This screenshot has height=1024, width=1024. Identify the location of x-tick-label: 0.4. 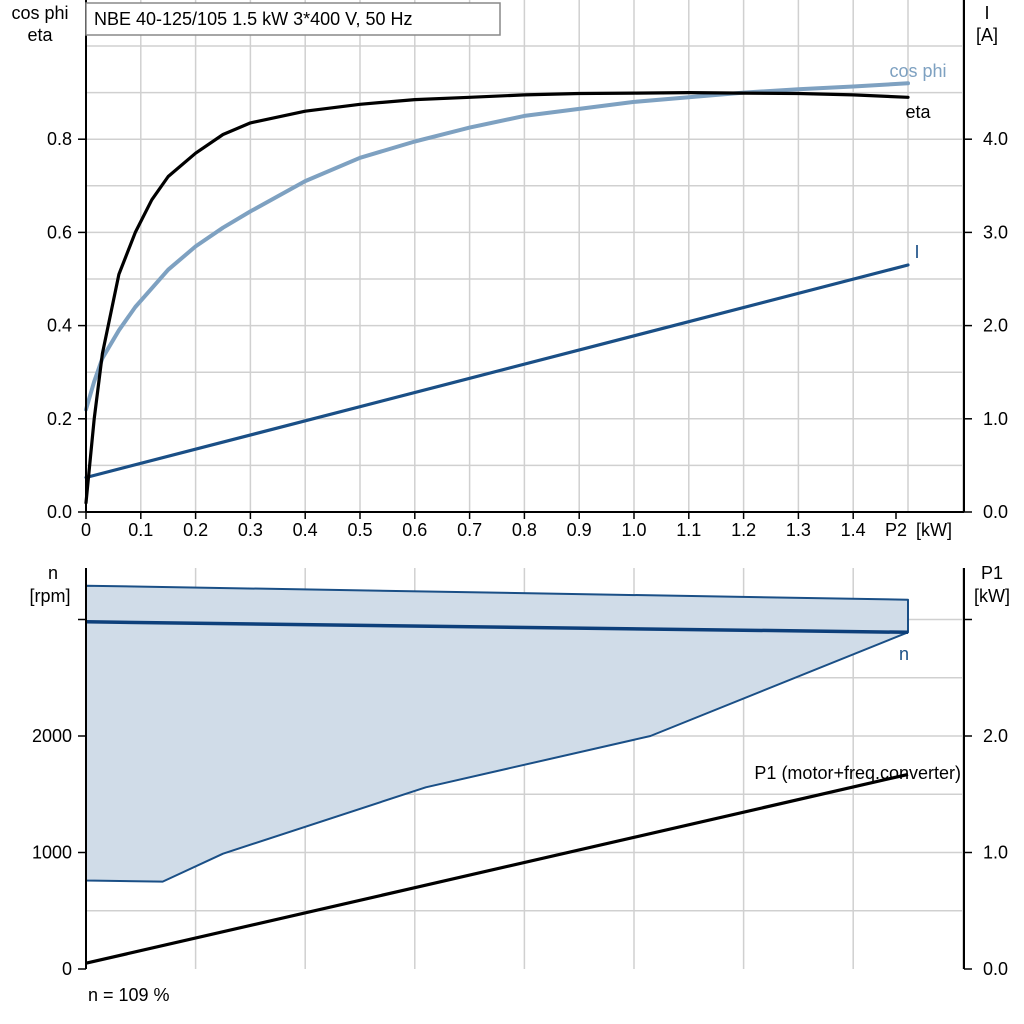
(305, 530).